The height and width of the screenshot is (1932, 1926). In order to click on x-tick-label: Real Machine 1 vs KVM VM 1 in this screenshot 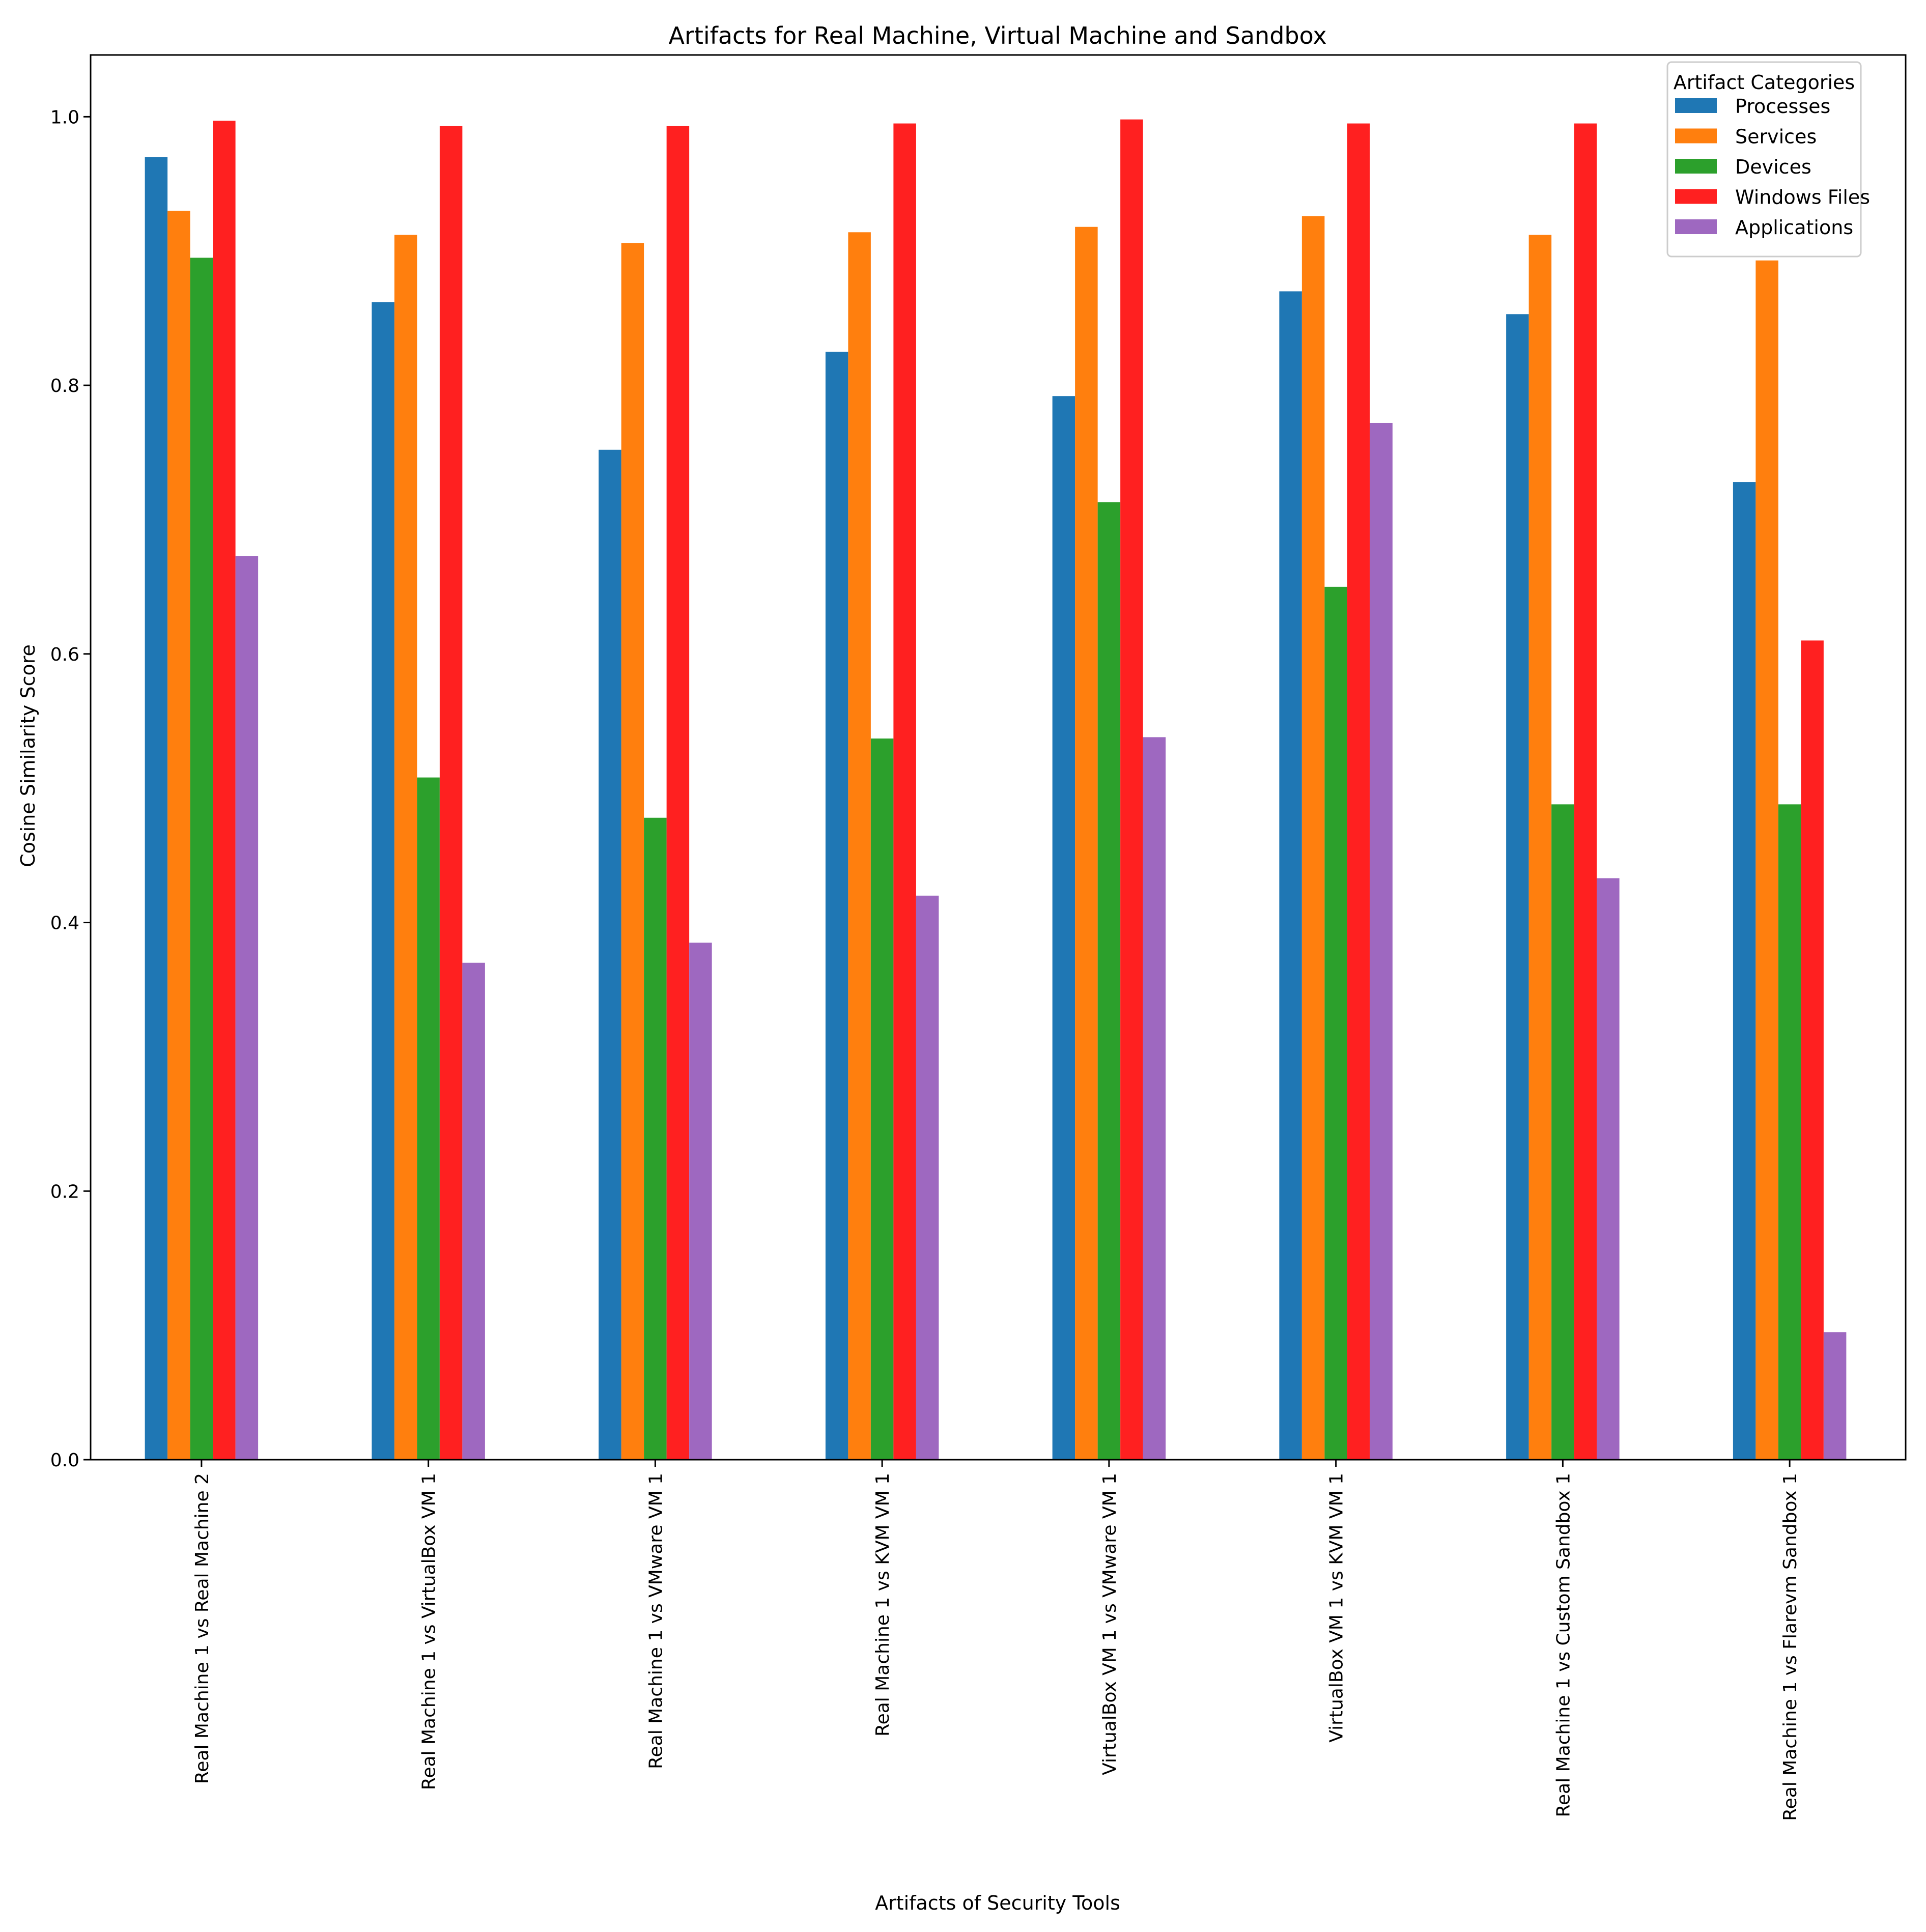, I will do `click(882, 1605)`.